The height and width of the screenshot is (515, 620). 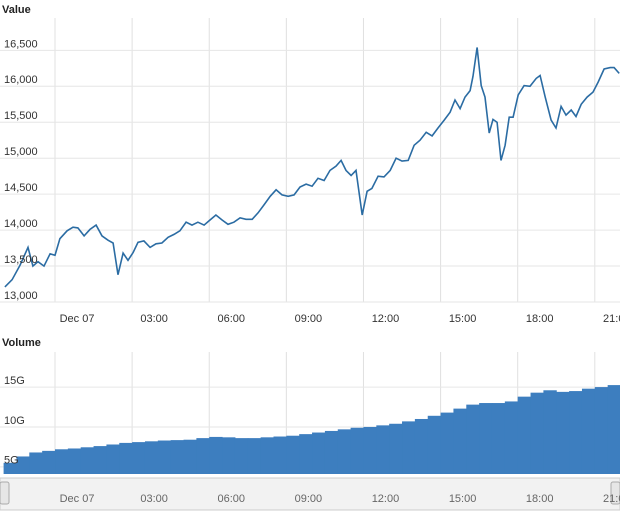 What do you see at coordinates (14, 421) in the screenshot?
I see `y-tick-label: 10G` at bounding box center [14, 421].